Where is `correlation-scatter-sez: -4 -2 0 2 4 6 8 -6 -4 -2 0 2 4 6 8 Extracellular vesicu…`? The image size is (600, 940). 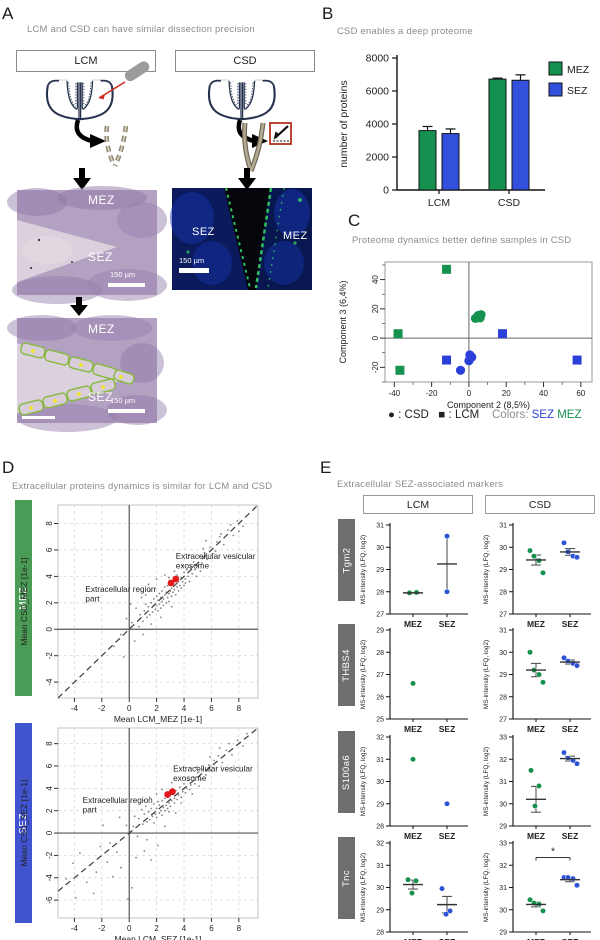
correlation-scatter-sez: -4 -2 0 2 4 6 8 -6 -4 -2 0 2 4 6 8 Extracellular vesicu… is located at coordinates (139, 833).